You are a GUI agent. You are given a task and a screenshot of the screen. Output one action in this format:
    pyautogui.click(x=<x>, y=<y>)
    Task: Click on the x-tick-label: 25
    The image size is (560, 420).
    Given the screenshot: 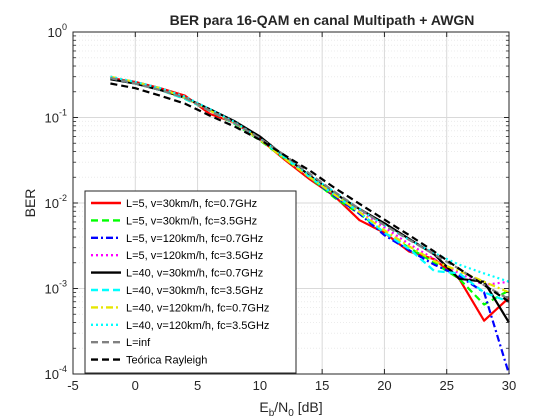 What is the action you would take?
    pyautogui.click(x=446, y=385)
    